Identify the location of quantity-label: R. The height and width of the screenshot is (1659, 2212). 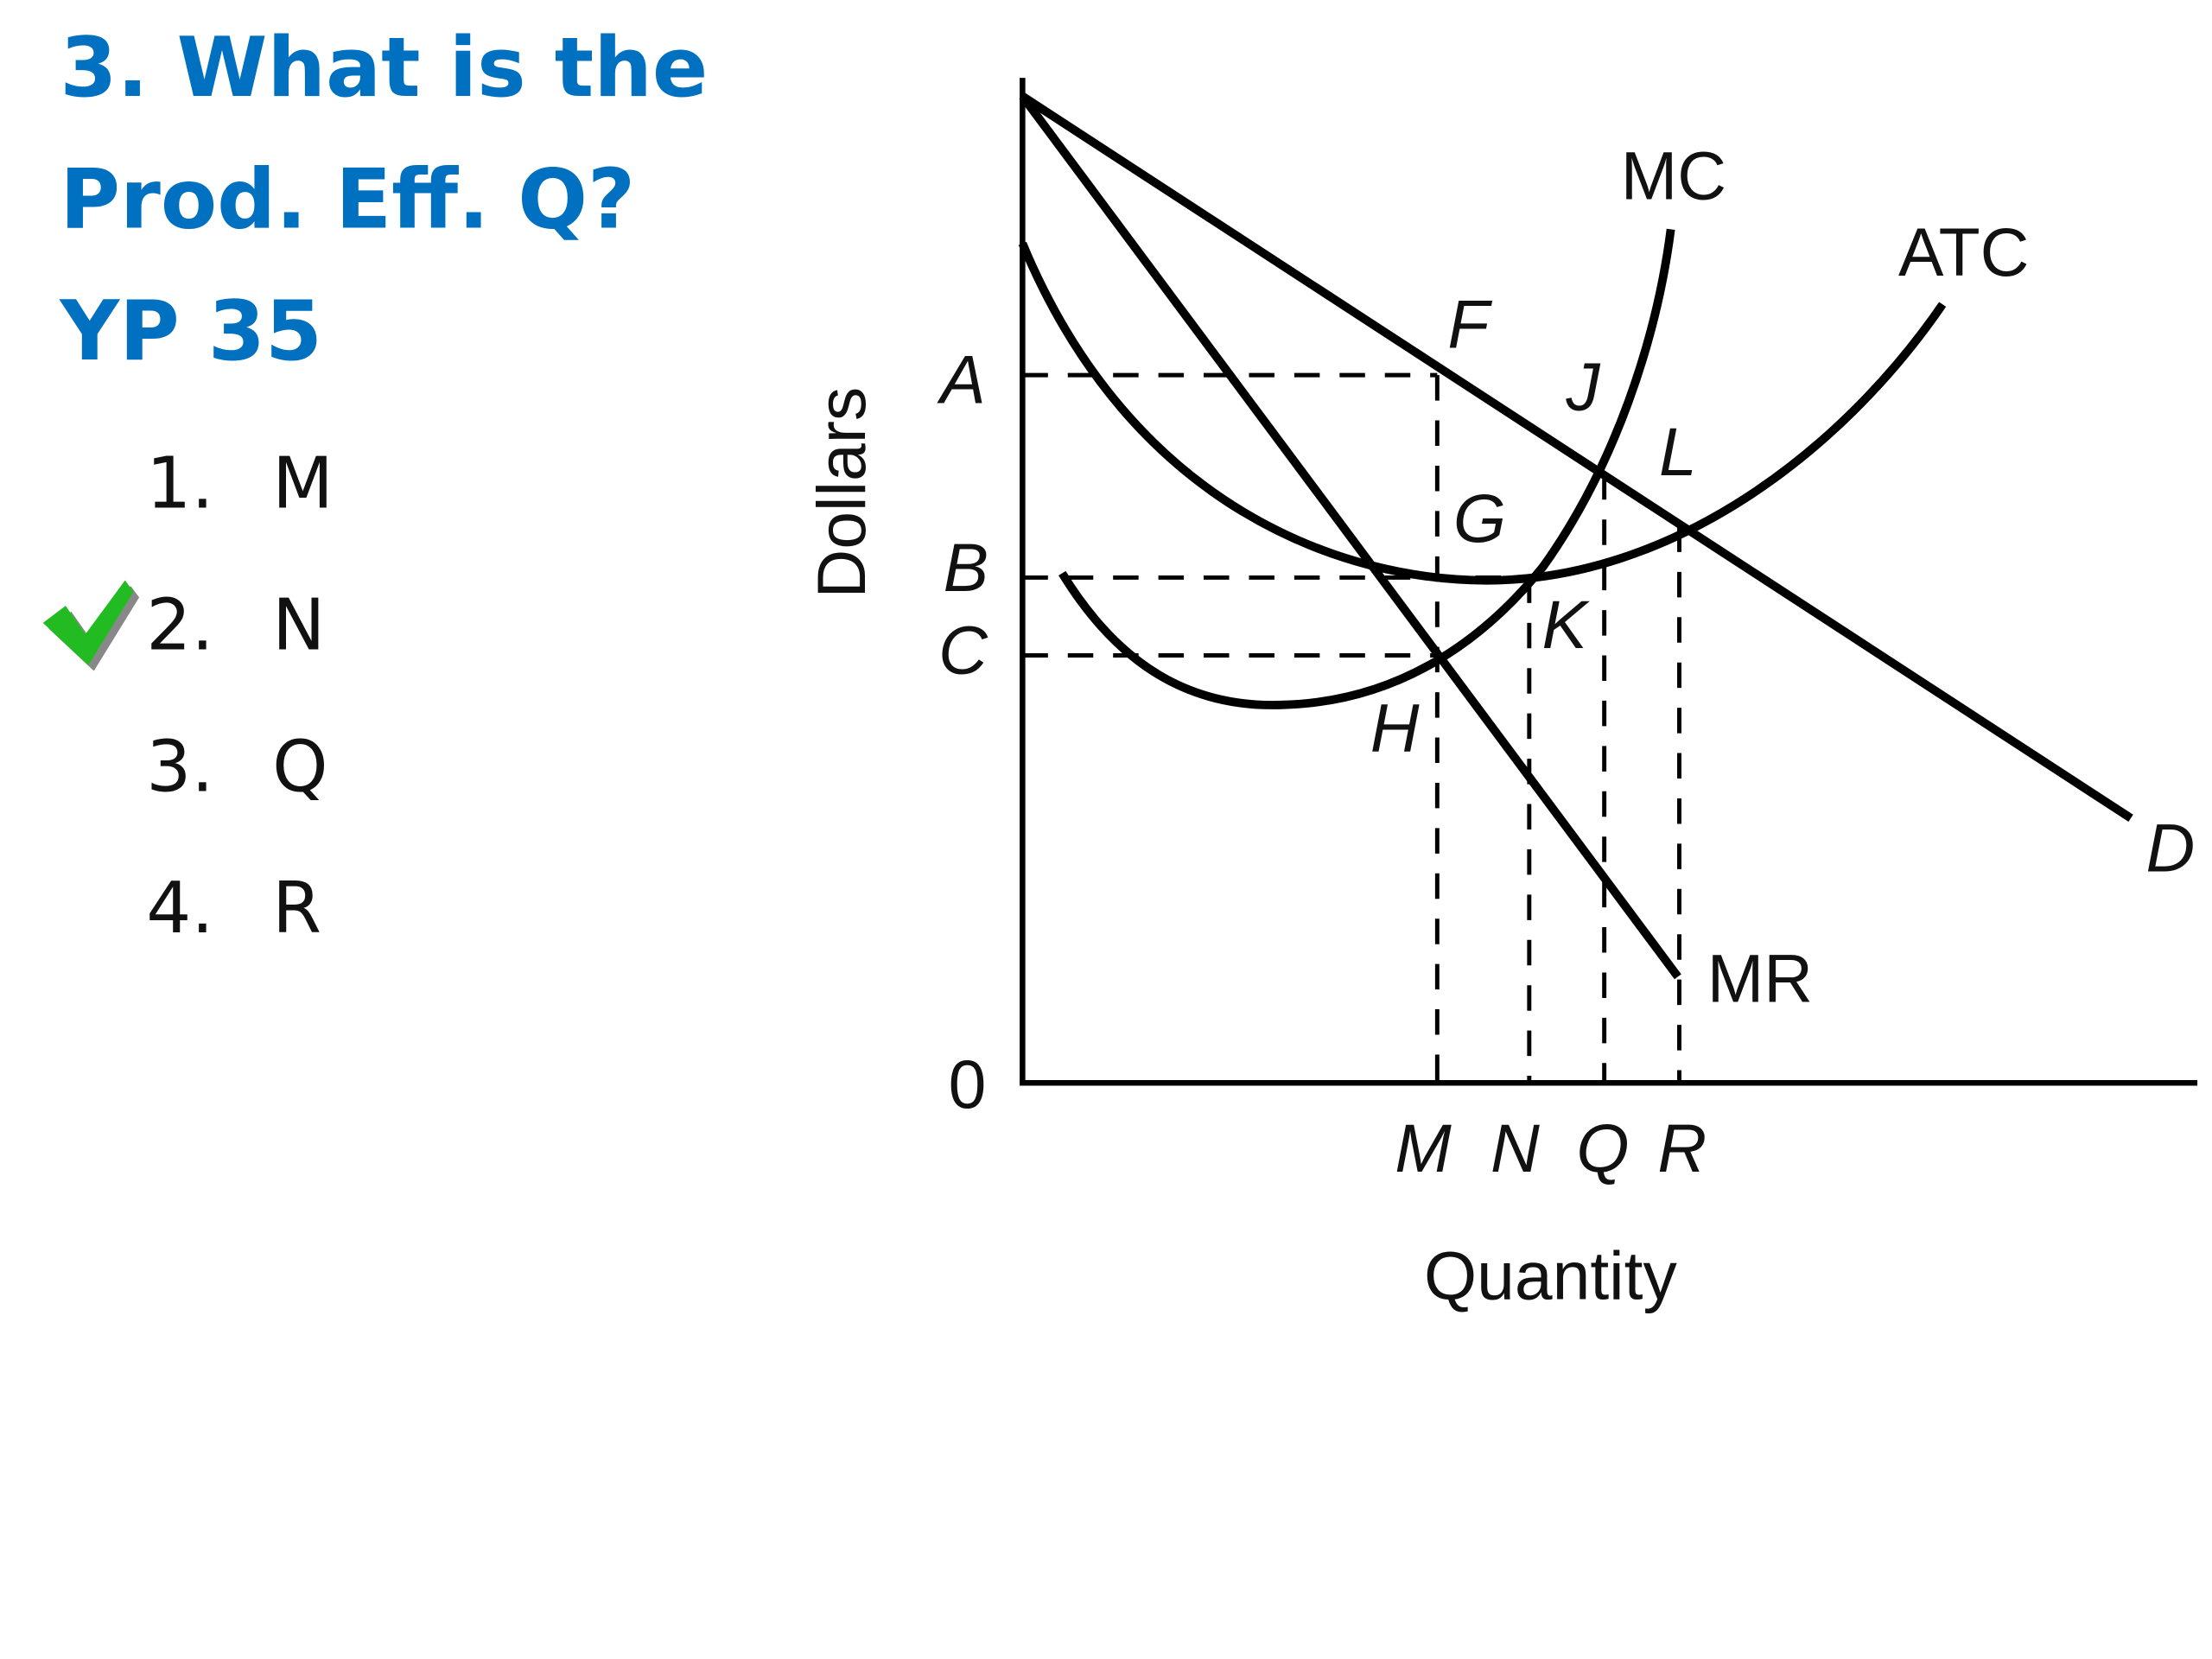
(1682, 1148).